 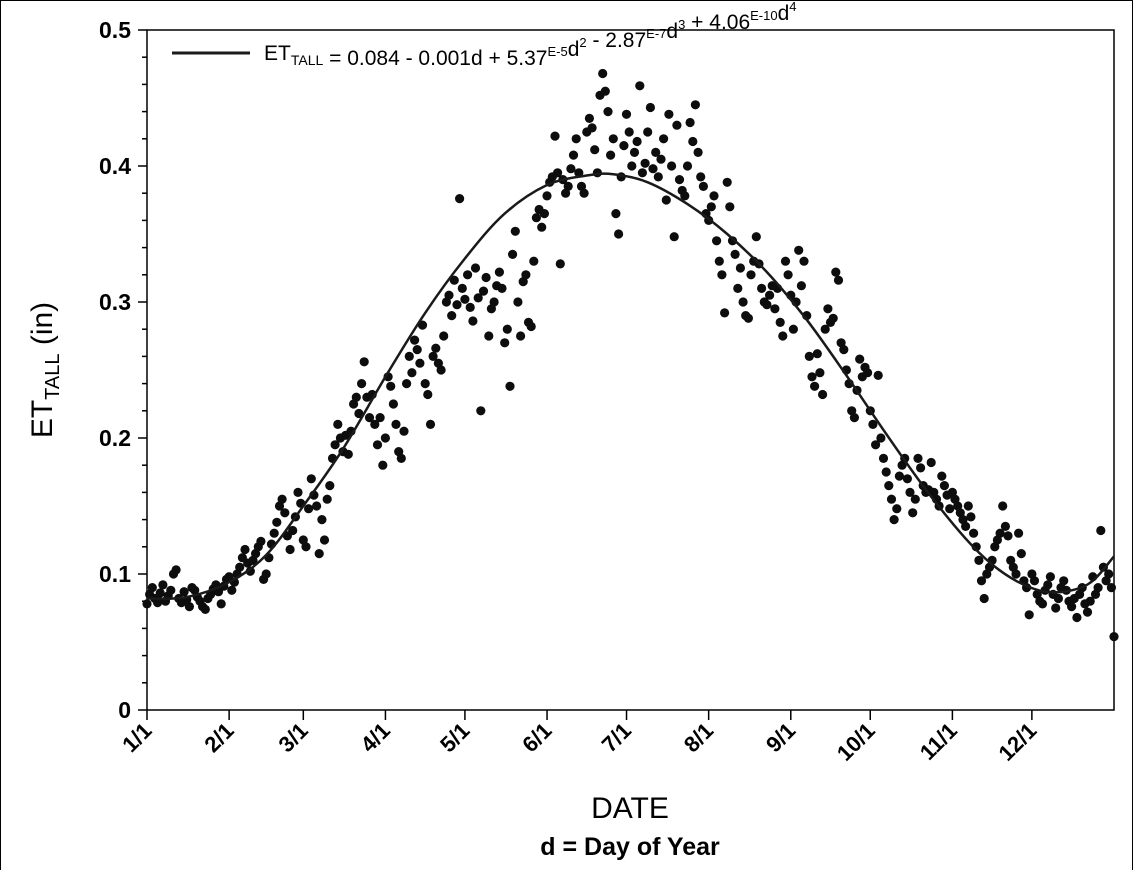 What do you see at coordinates (763, 15) in the screenshot?
I see `legend-text-part: E-10` at bounding box center [763, 15].